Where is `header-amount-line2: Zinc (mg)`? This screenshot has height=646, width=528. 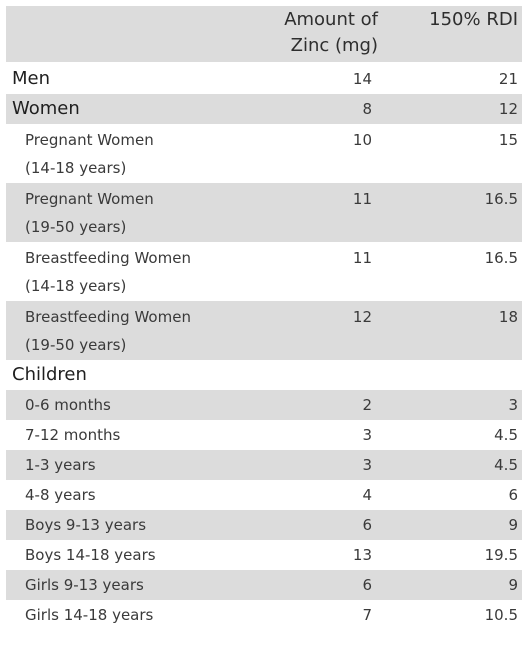
header-amount-line2: Zinc (mg) is located at coordinates (334, 45).